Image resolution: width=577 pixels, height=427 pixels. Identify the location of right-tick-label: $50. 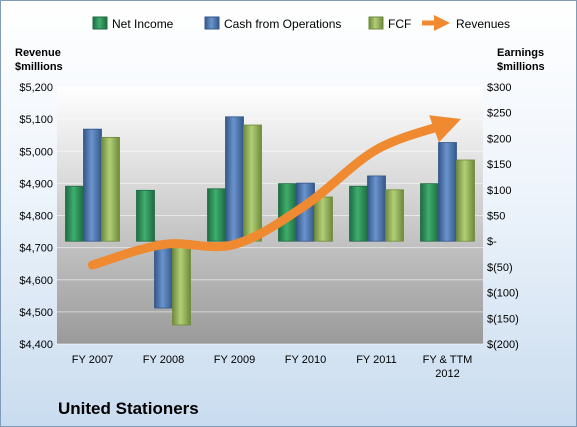
(496, 217).